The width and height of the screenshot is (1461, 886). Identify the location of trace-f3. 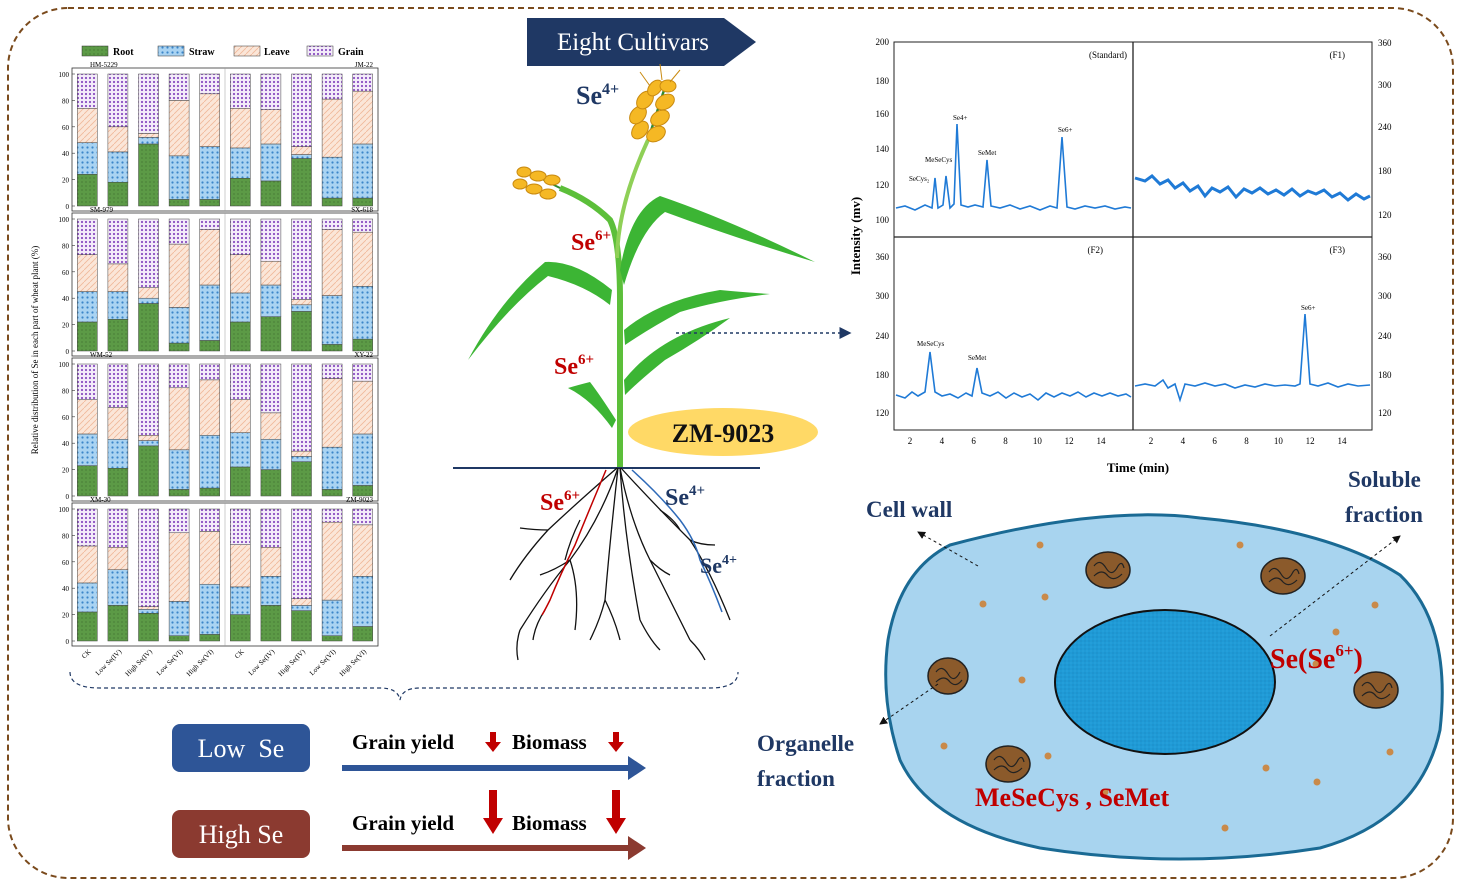
(1252, 358).